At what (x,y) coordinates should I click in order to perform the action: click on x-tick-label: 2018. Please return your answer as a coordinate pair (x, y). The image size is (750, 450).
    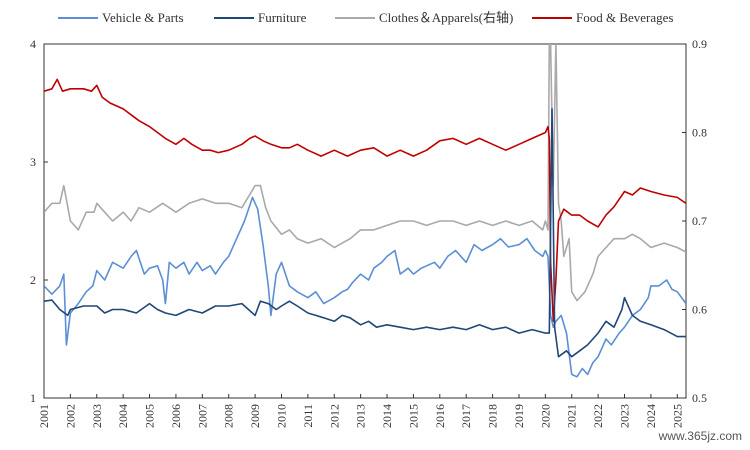
    Looking at the image, I should click on (493, 416).